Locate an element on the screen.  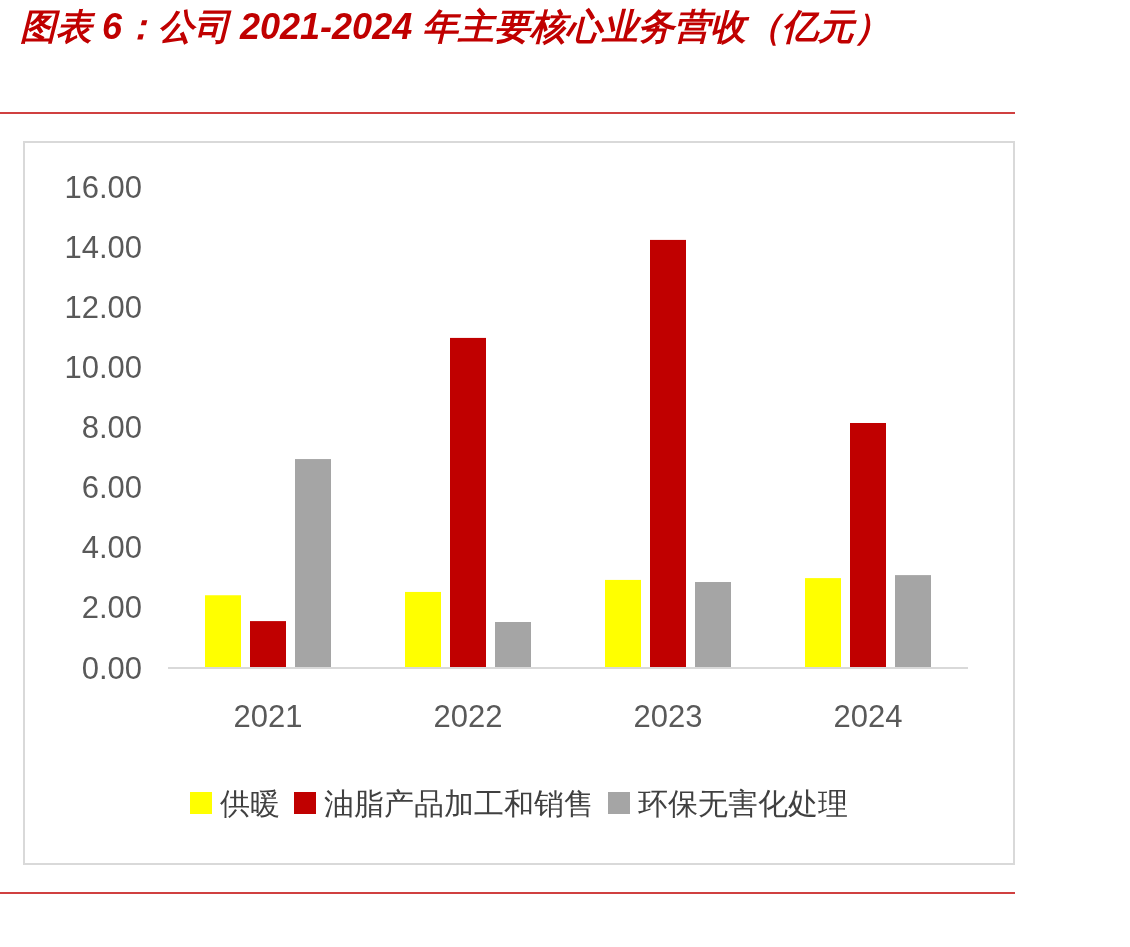
chart-title: 图表 6：公司 2021-2024 年主要核心业务营收（亿元） is located at coordinates (456, 27).